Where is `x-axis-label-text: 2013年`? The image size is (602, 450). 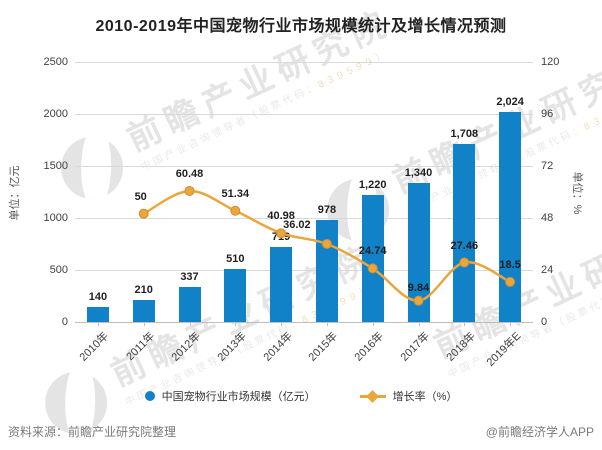
x-axis-label-text: 2013年 is located at coordinates (232, 347).